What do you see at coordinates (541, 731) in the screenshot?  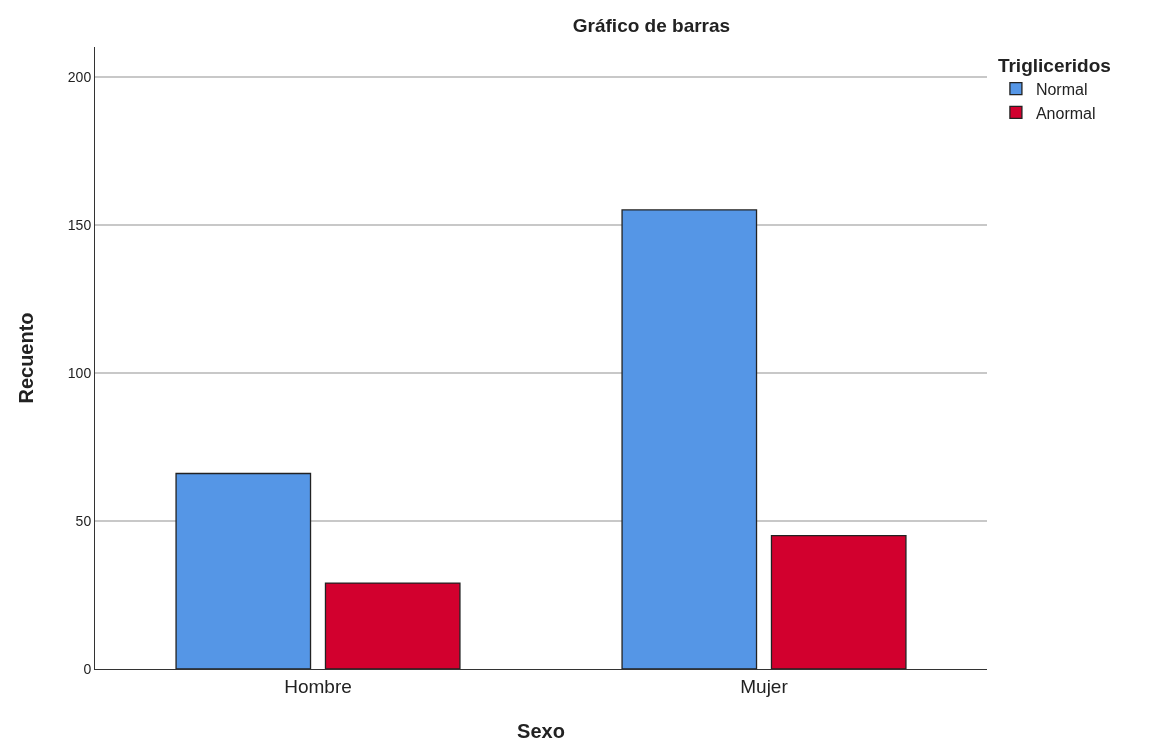 I see `x-axis-title: Sexo` at bounding box center [541, 731].